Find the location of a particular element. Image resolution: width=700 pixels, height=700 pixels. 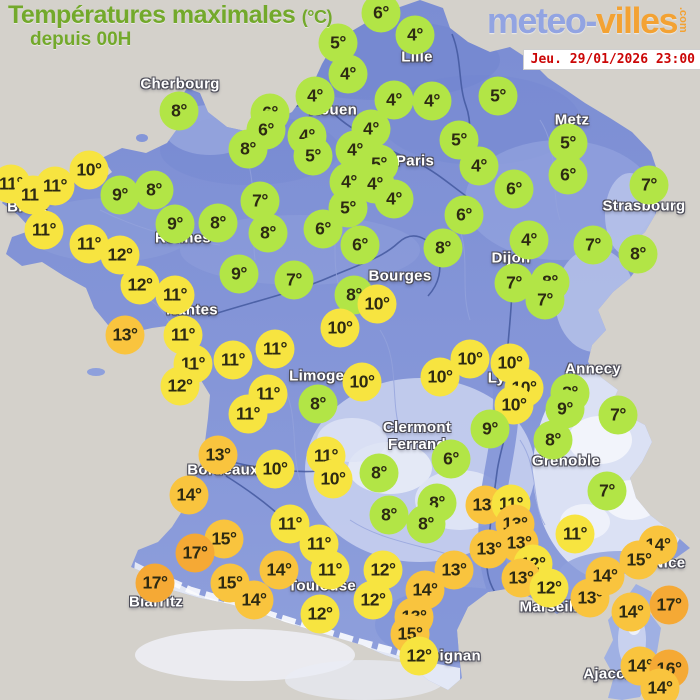

city-label: Annecy is located at coordinates (593, 369).